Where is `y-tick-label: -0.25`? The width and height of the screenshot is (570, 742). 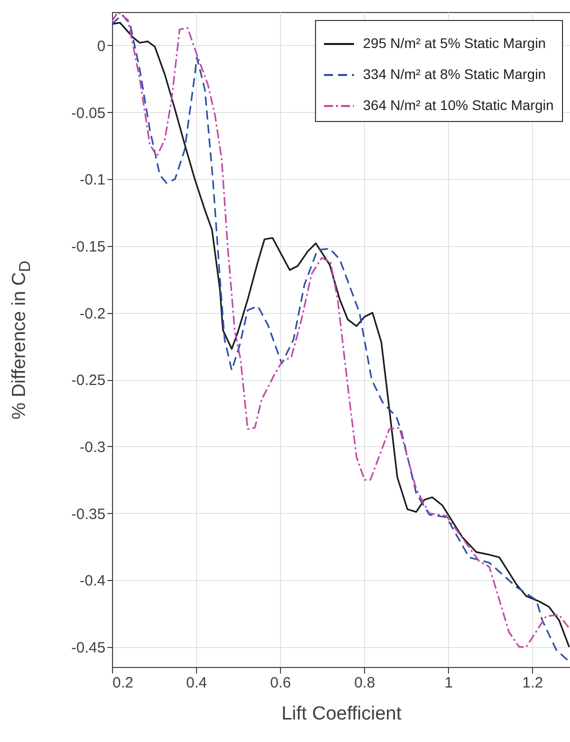
y-tick-label: -0.25 is located at coordinates (88, 381).